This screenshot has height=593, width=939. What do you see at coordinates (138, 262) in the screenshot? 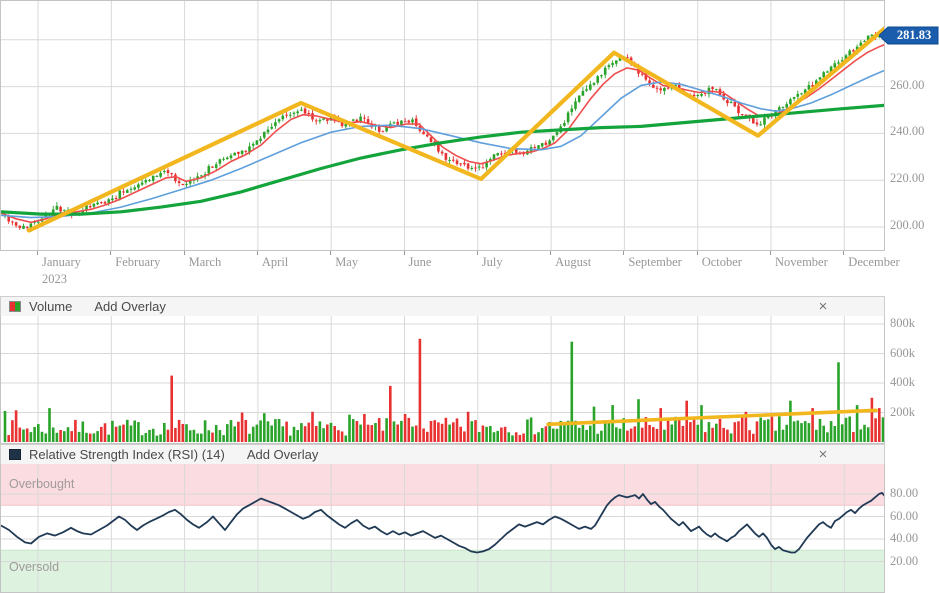
I see `axis-tick-label: February` at bounding box center [138, 262].